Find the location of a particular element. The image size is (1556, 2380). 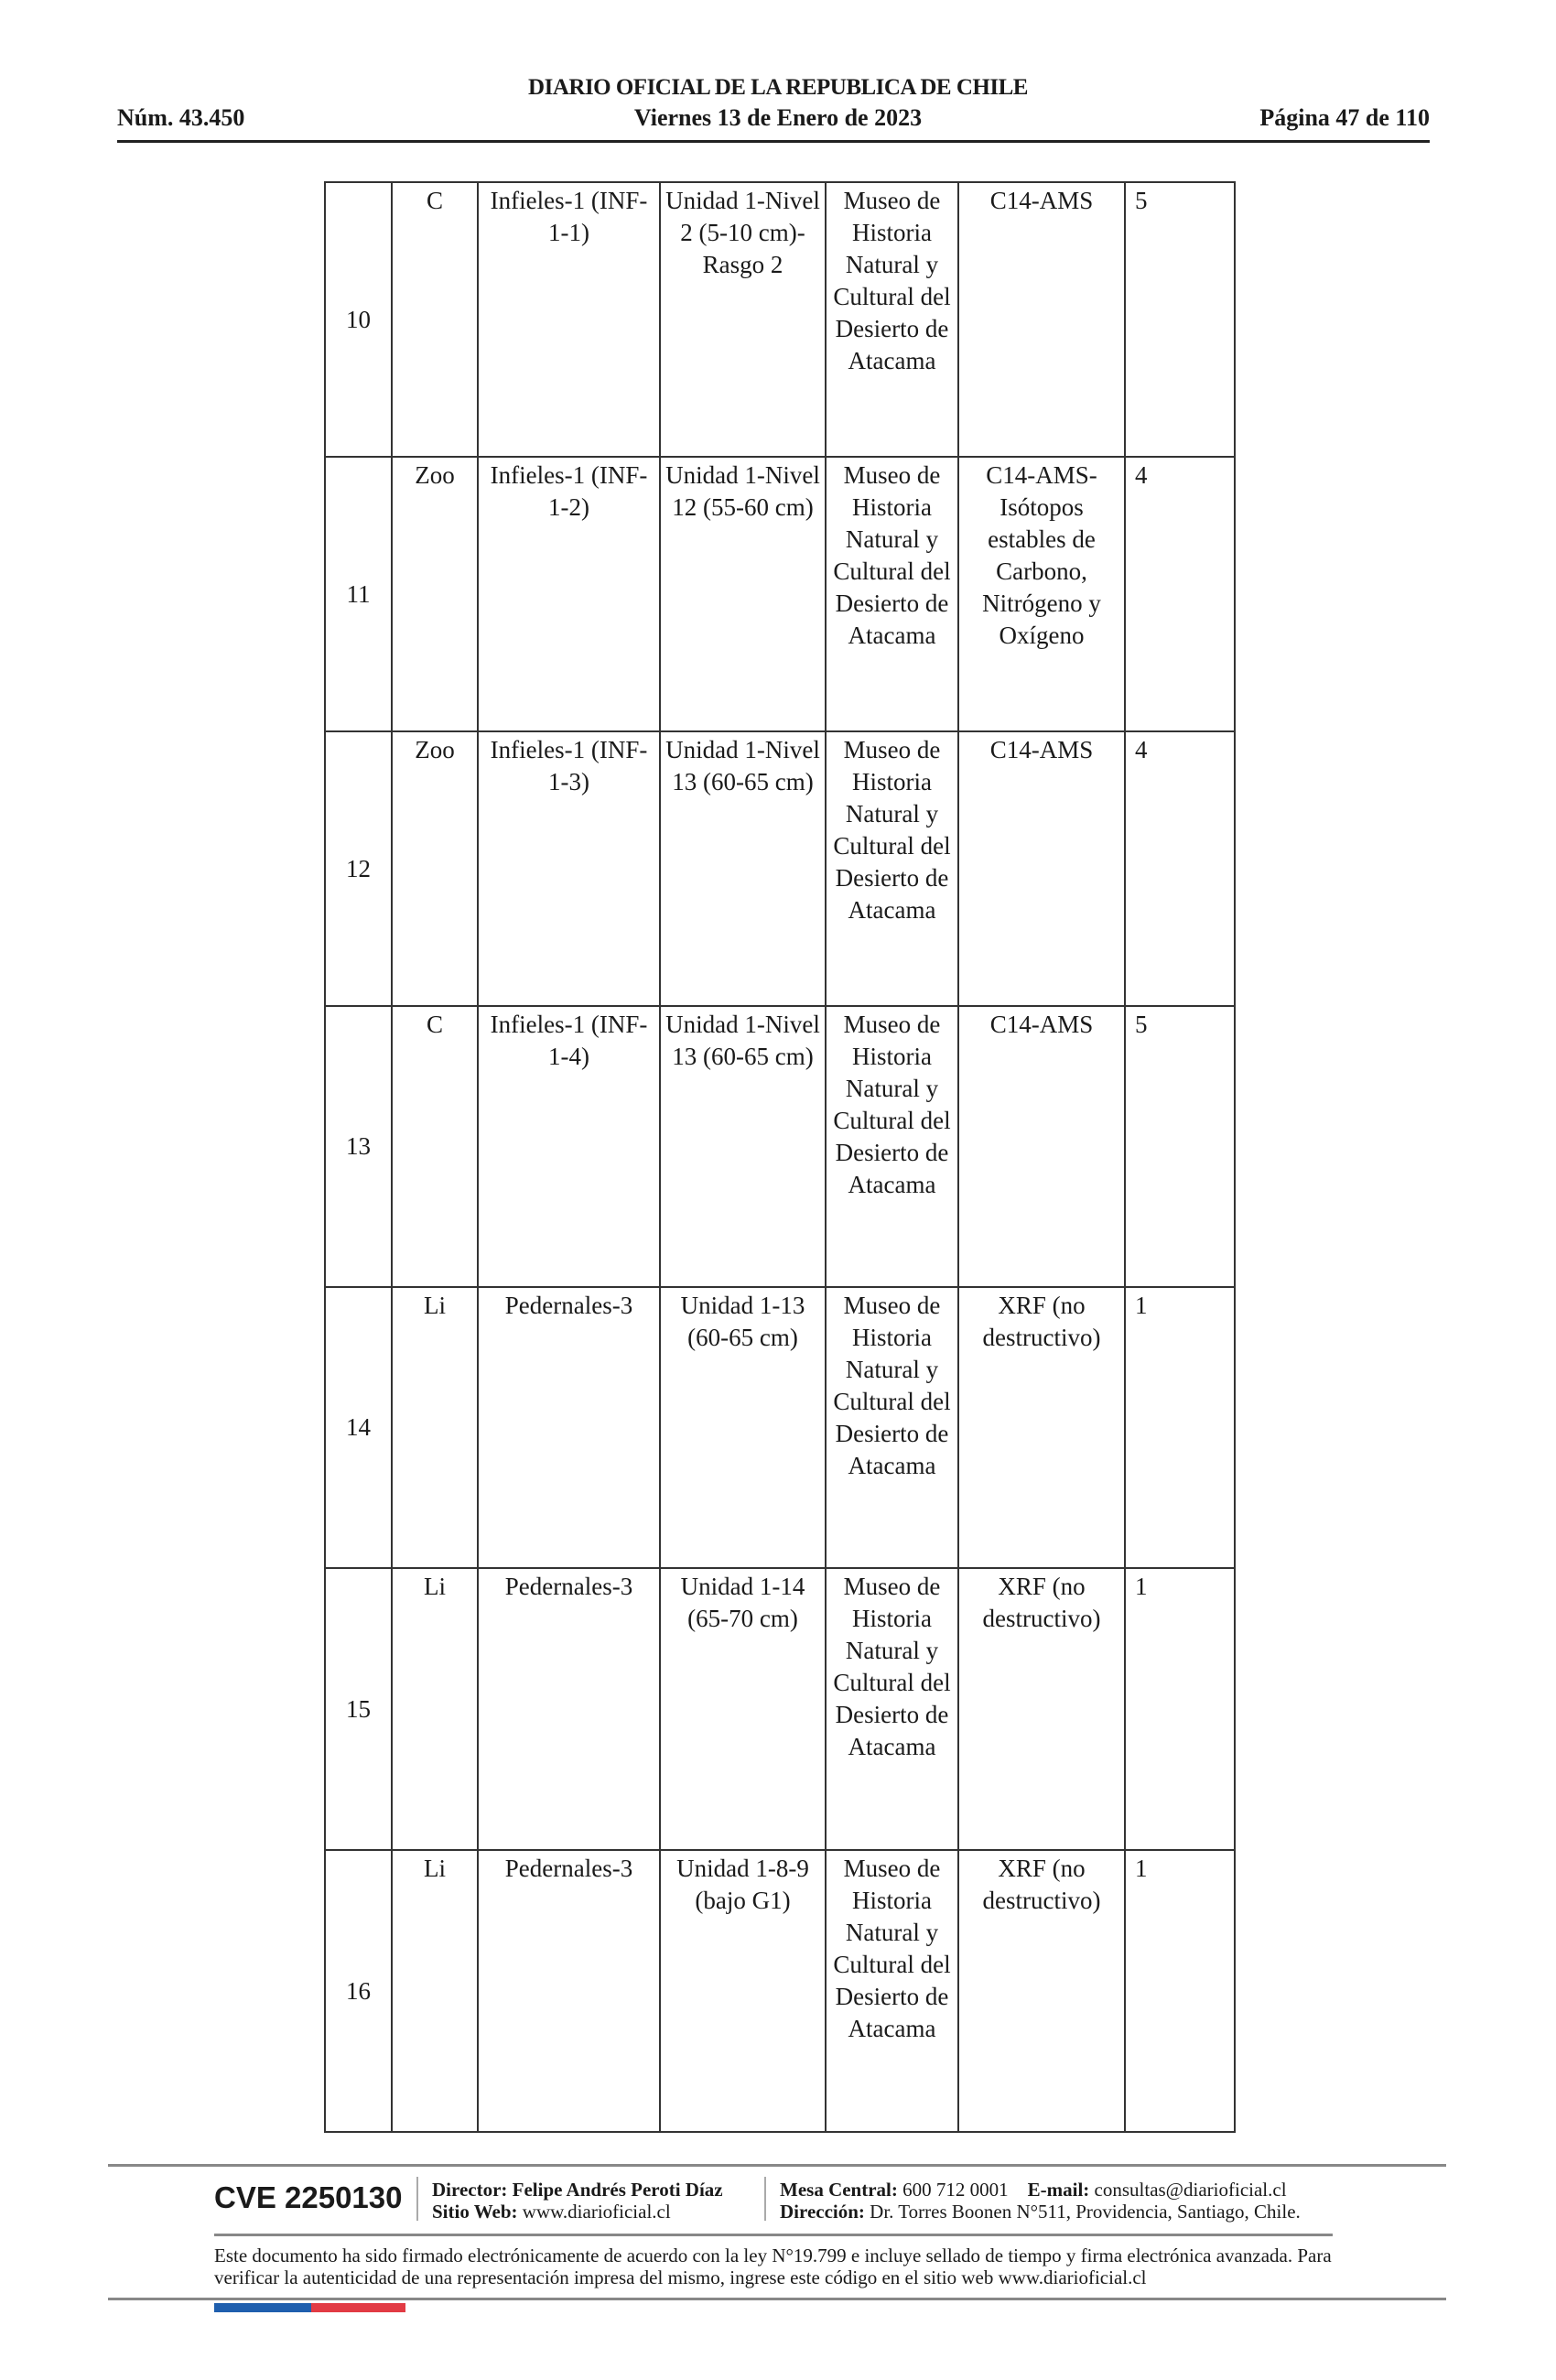

flag-red-bar is located at coordinates (358, 2307).